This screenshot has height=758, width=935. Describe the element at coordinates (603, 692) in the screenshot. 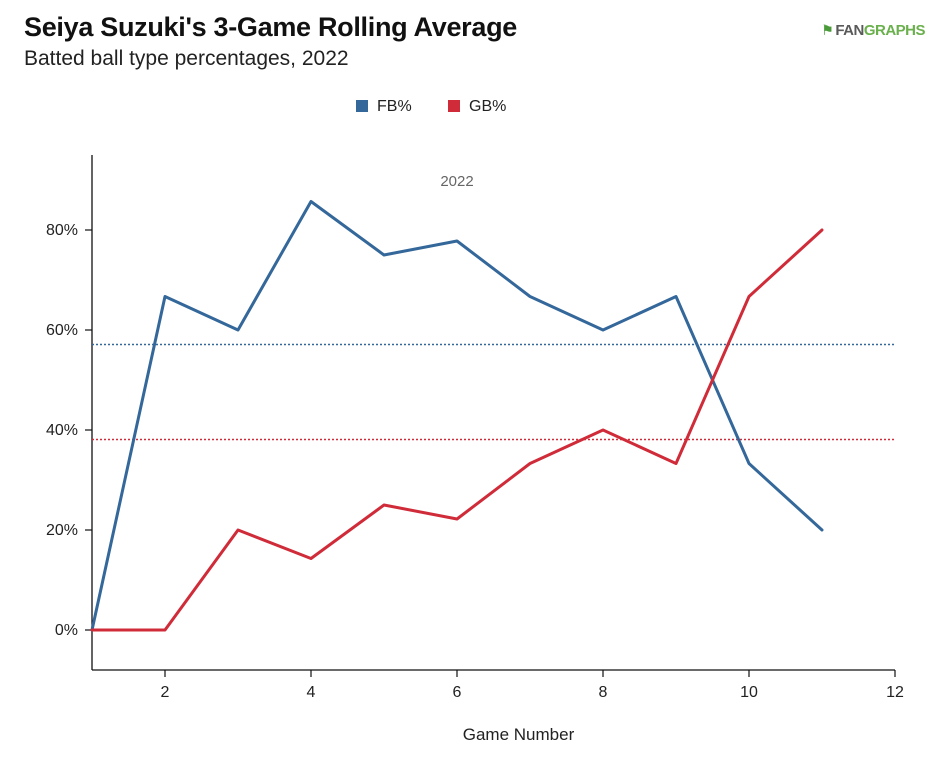

I see `x-tick-label: 8` at that location.